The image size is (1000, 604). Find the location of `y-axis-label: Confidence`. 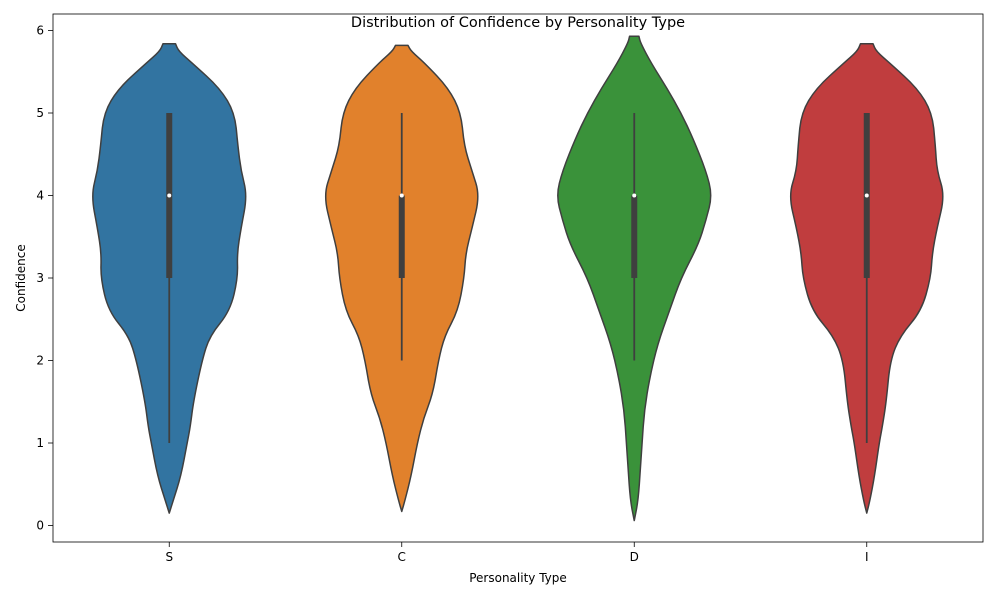

y-axis-label: Confidence is located at coordinates (21, 277).